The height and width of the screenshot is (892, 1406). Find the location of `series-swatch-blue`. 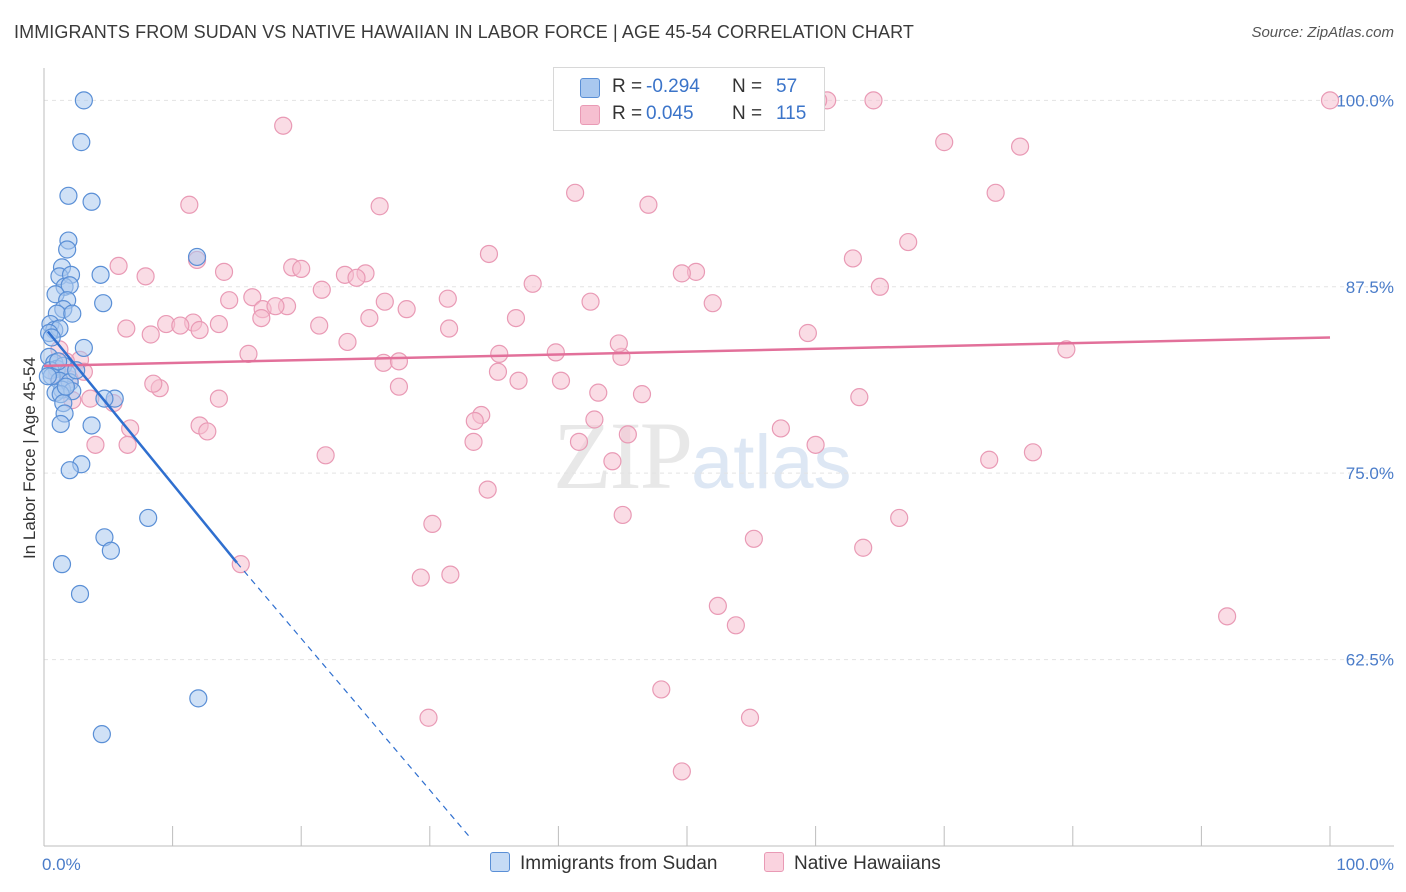

series-swatch-blue is located at coordinates (500, 862).